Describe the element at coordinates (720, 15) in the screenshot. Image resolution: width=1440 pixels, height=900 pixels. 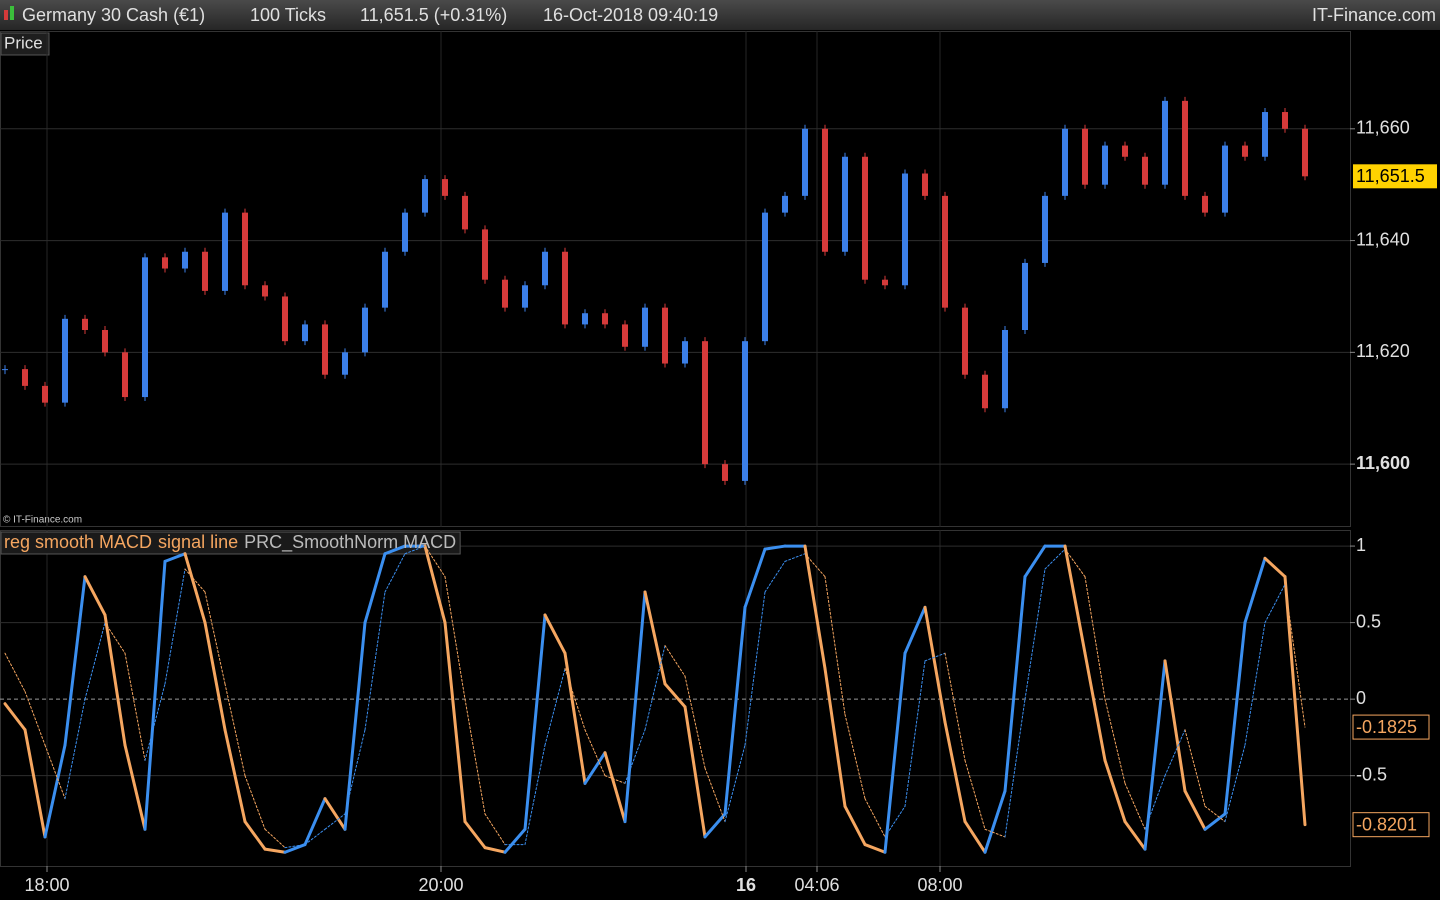
I see `header-bar` at that location.